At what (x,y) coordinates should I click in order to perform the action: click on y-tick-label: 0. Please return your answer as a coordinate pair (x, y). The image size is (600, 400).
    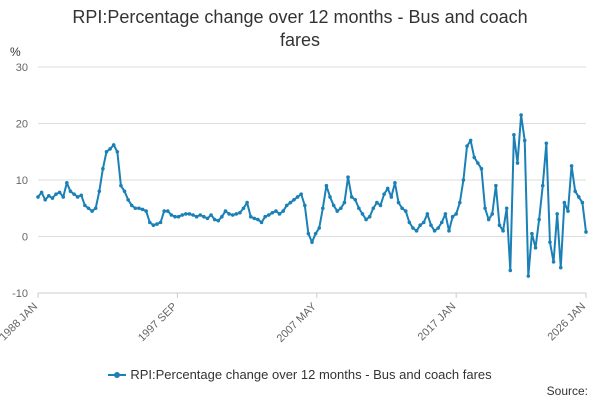
    Looking at the image, I should click on (25, 238).